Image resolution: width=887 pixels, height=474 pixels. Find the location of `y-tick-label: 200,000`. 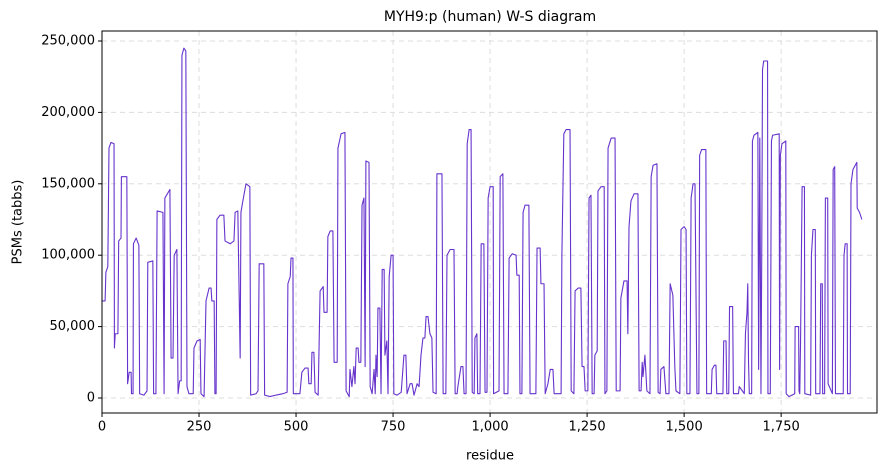

y-tick-label: 200,000 is located at coordinates (68, 112).